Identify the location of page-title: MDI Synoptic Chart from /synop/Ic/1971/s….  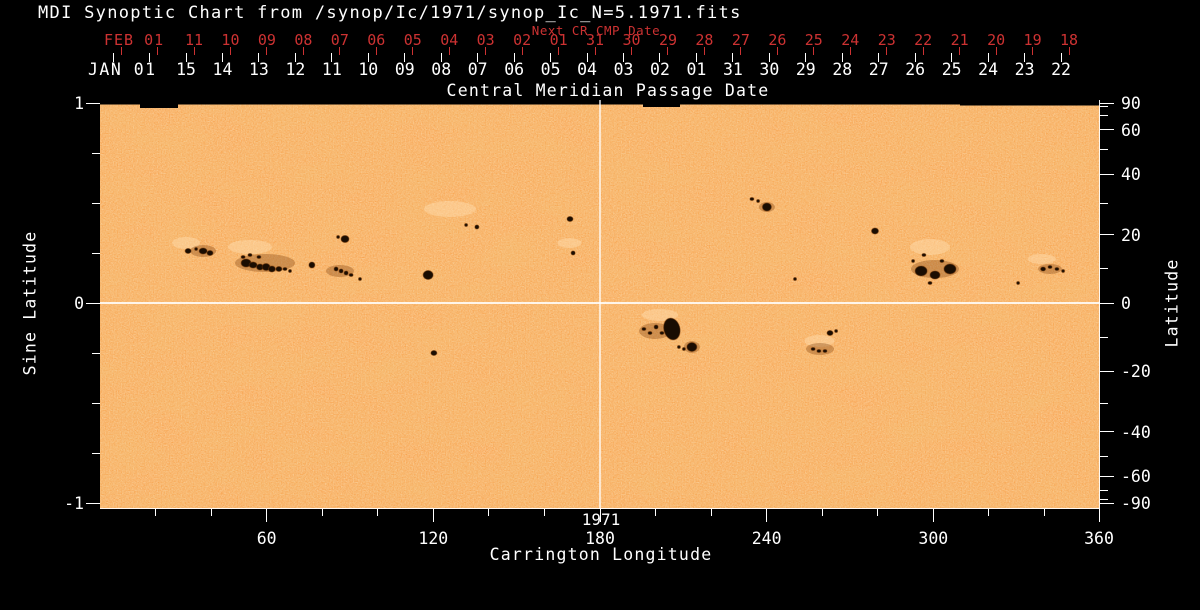
(390, 13).